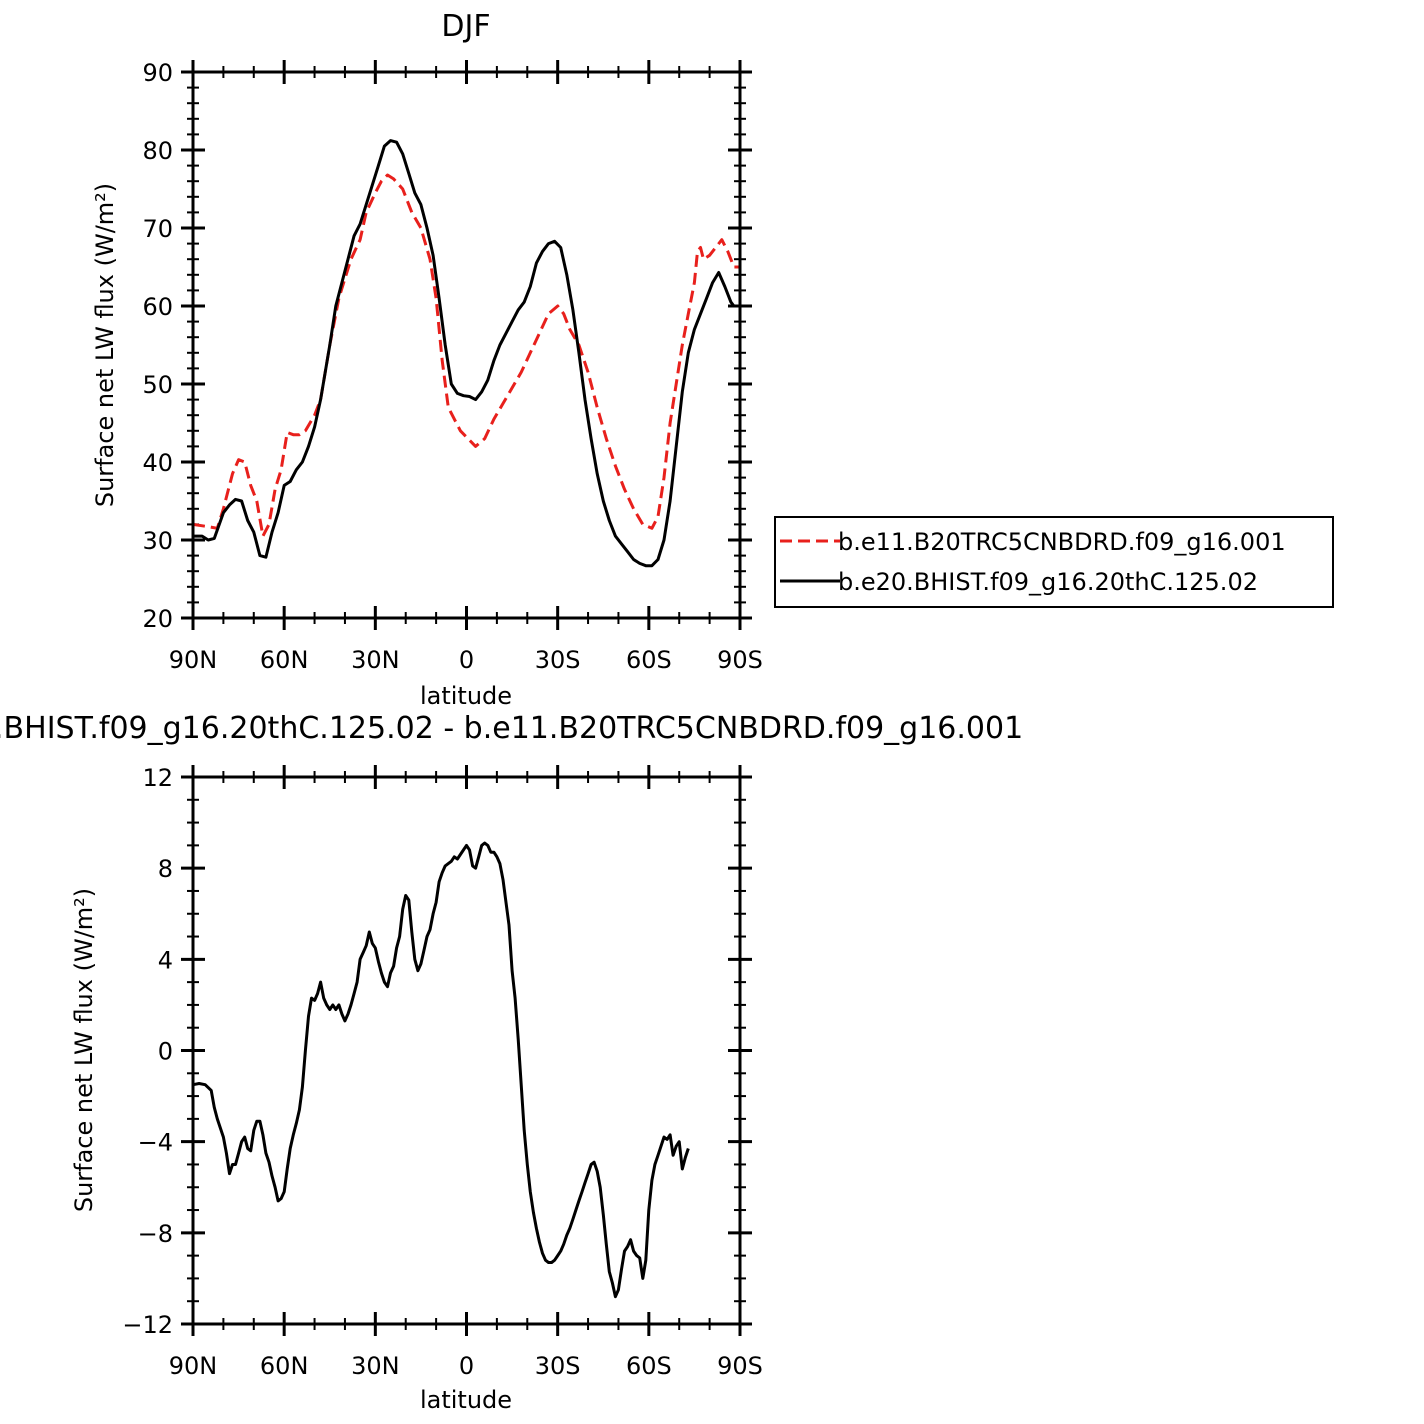  What do you see at coordinates (147, 1051) in the screenshot?
I see `bottom-y-tick-labels: 12 8 4 0 −4 −8 −12` at bounding box center [147, 1051].